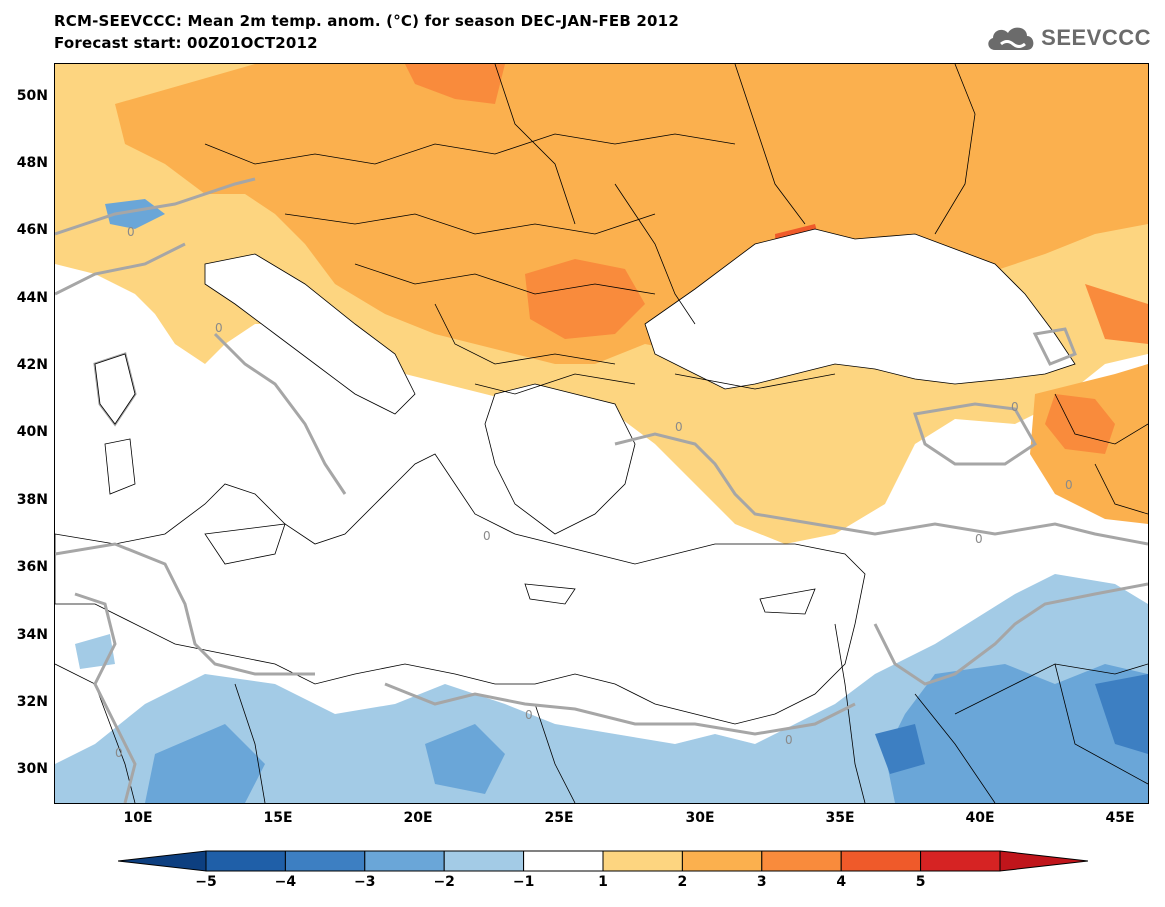  I want to click on forecast-start: Forecast start: 00Z01OCT2012, so click(186, 43).